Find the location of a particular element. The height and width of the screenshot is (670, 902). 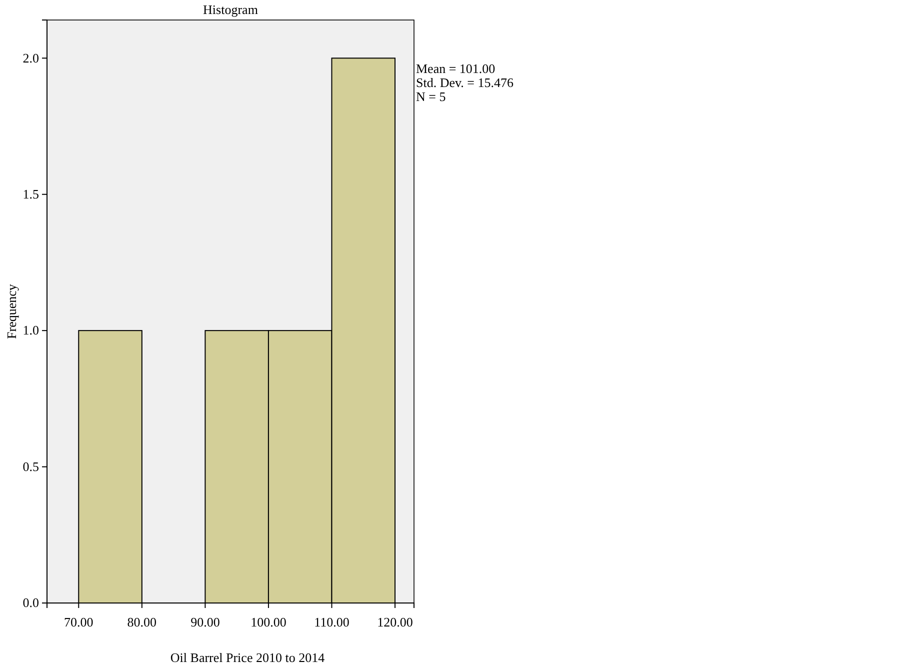

y-tick-label: 1.5 is located at coordinates (30, 194).